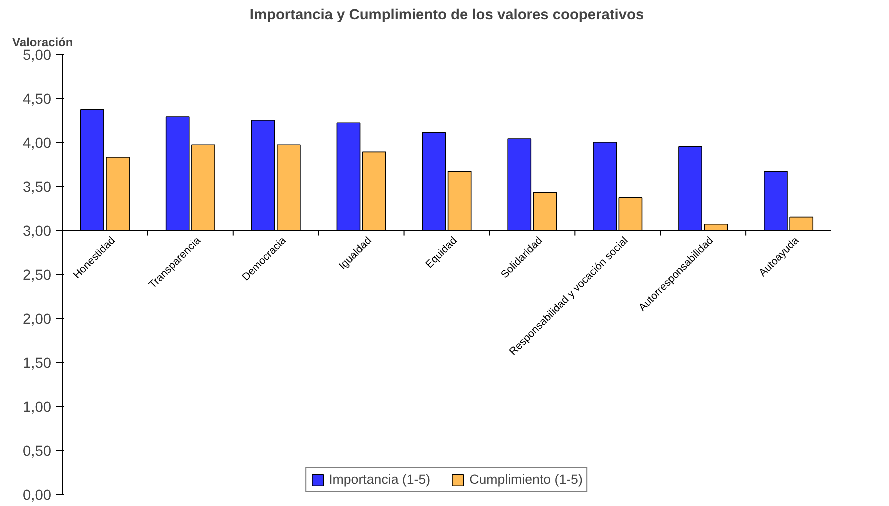 The image size is (889, 506). What do you see at coordinates (37, 188) in the screenshot?
I see `y-tick-label: 3,50` at bounding box center [37, 188].